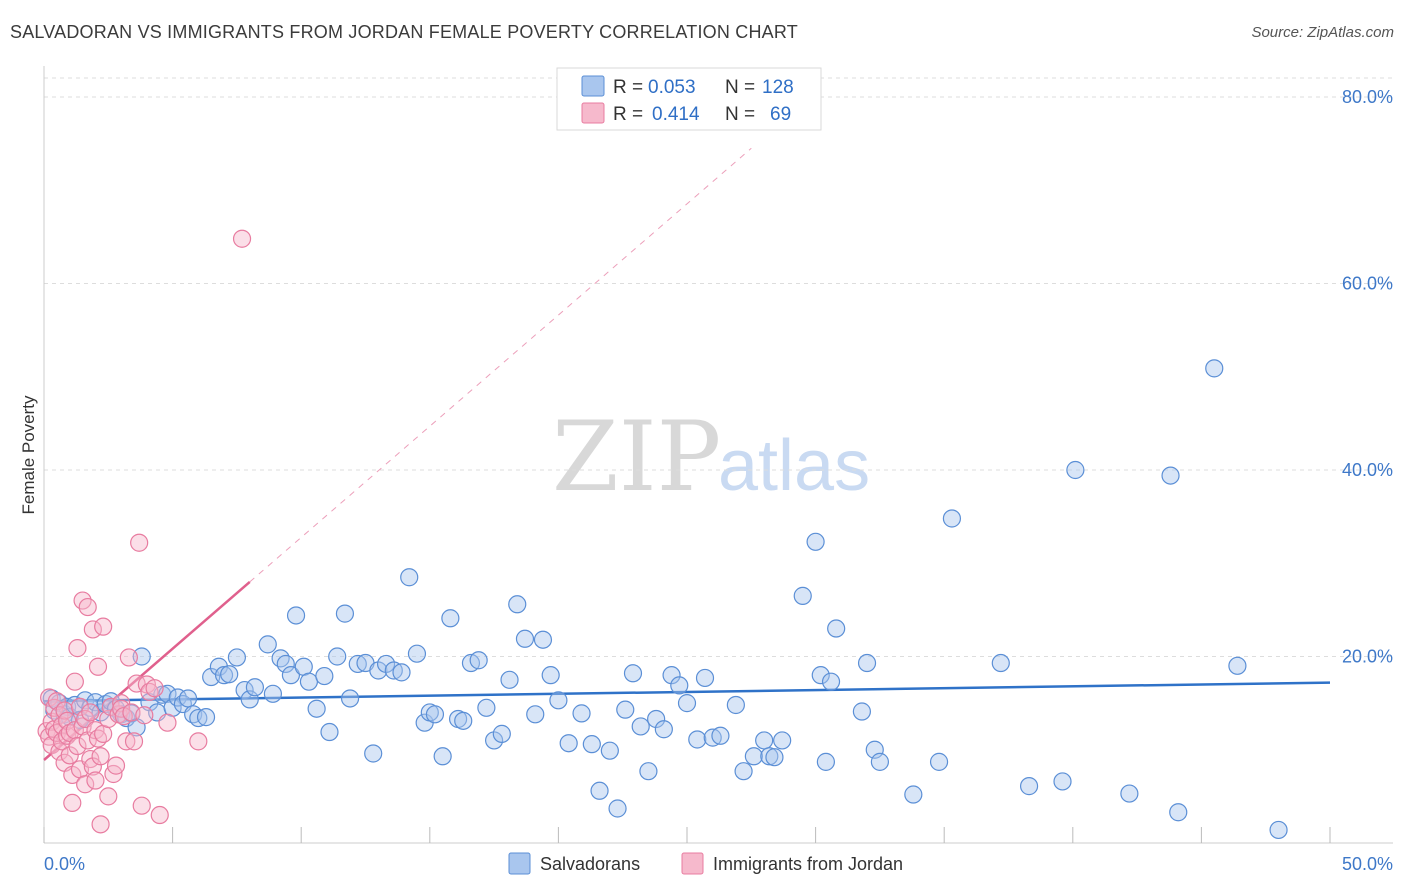  What do you see at coordinates (692, 863) in the screenshot?
I see `bottom-legend-swatch-jordan` at bounding box center [692, 863].